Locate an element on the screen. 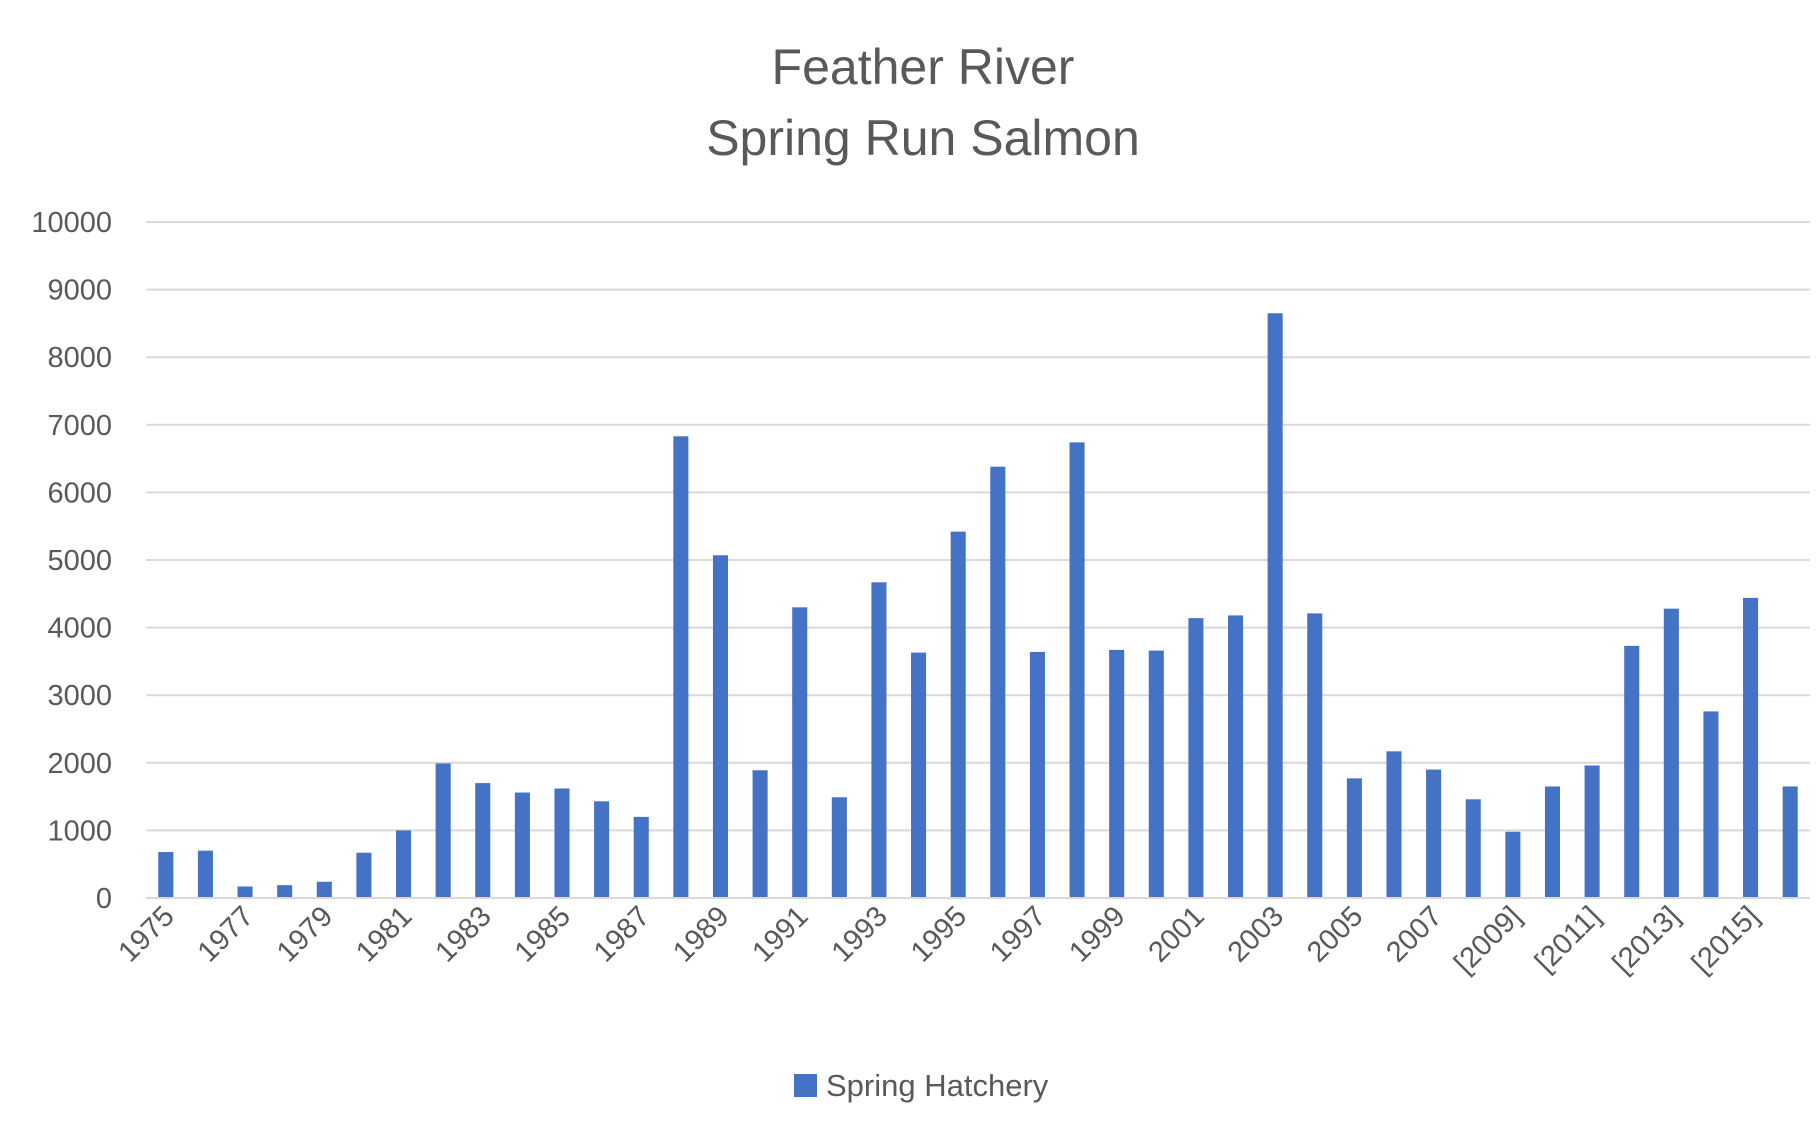  legend: Spring Hatchery is located at coordinates (921, 1085).